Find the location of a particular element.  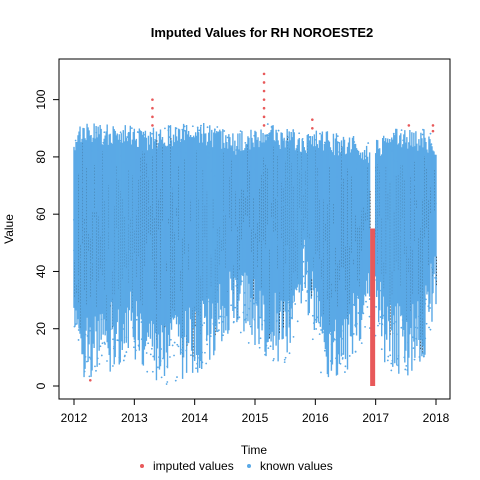

chart-title: Imputed Values for RH NOROESTE2 is located at coordinates (262, 32).